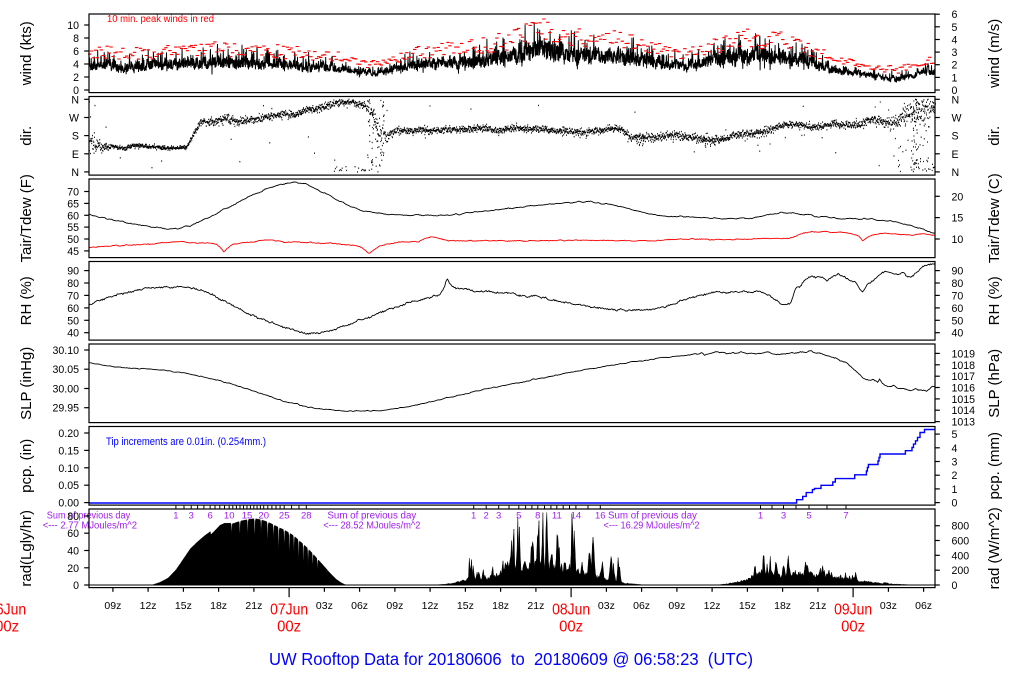 The image size is (1024, 700). What do you see at coordinates (68, 469) in the screenshot?
I see `svg-text: 0.10` at bounding box center [68, 469].